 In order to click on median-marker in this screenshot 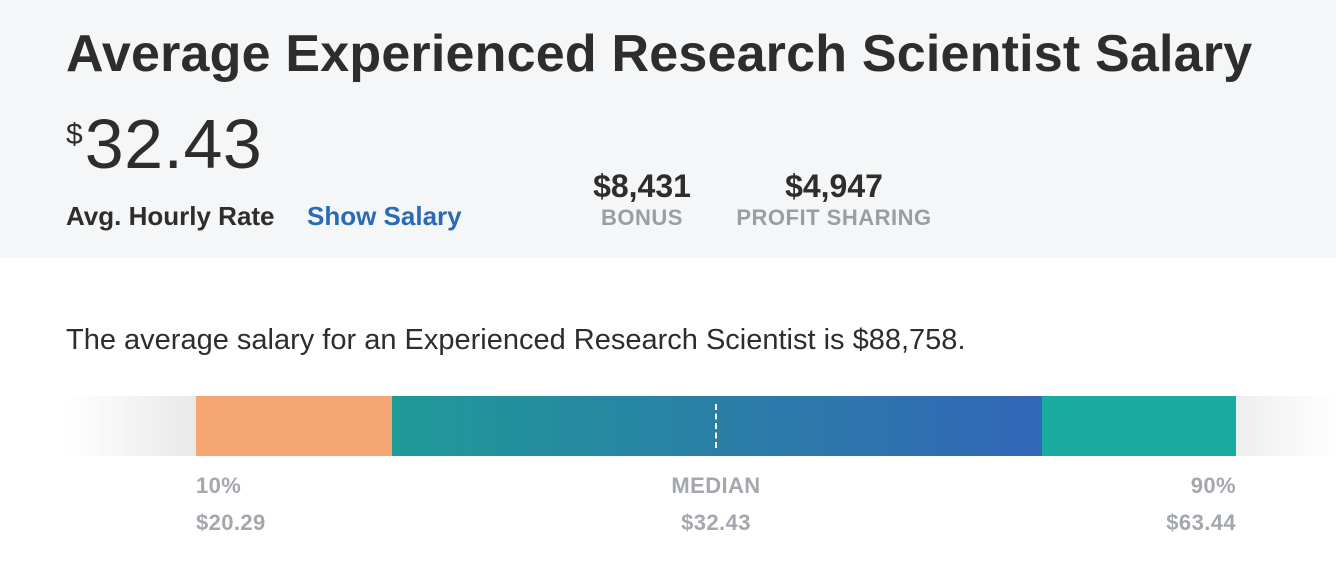, I will do `click(716, 426)`.